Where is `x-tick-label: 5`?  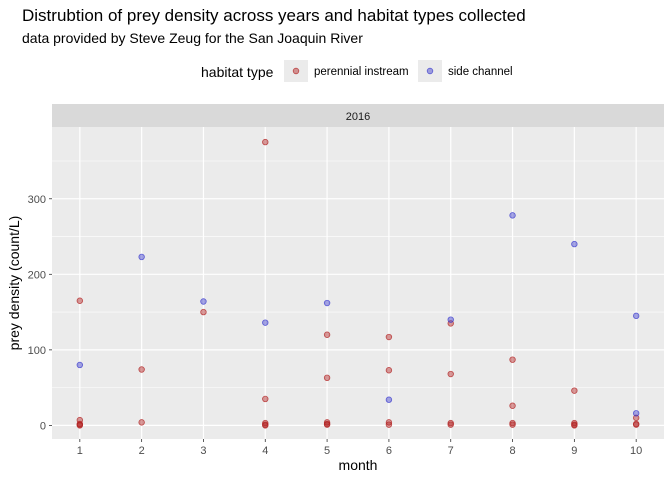 x-tick-label: 5 is located at coordinates (327, 451).